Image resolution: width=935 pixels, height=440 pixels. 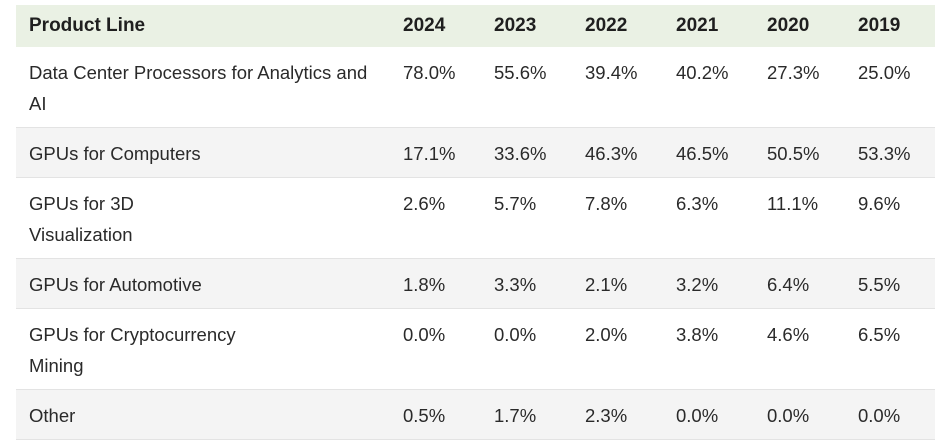 What do you see at coordinates (515, 415) in the screenshot?
I see `cell-value: 1.7%` at bounding box center [515, 415].